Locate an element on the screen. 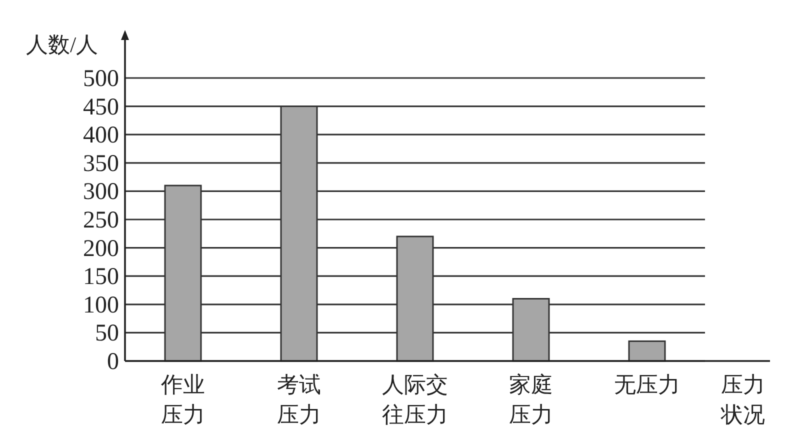 The image size is (795, 441). x-tick-label: 人际交往压力 is located at coordinates (415, 399).